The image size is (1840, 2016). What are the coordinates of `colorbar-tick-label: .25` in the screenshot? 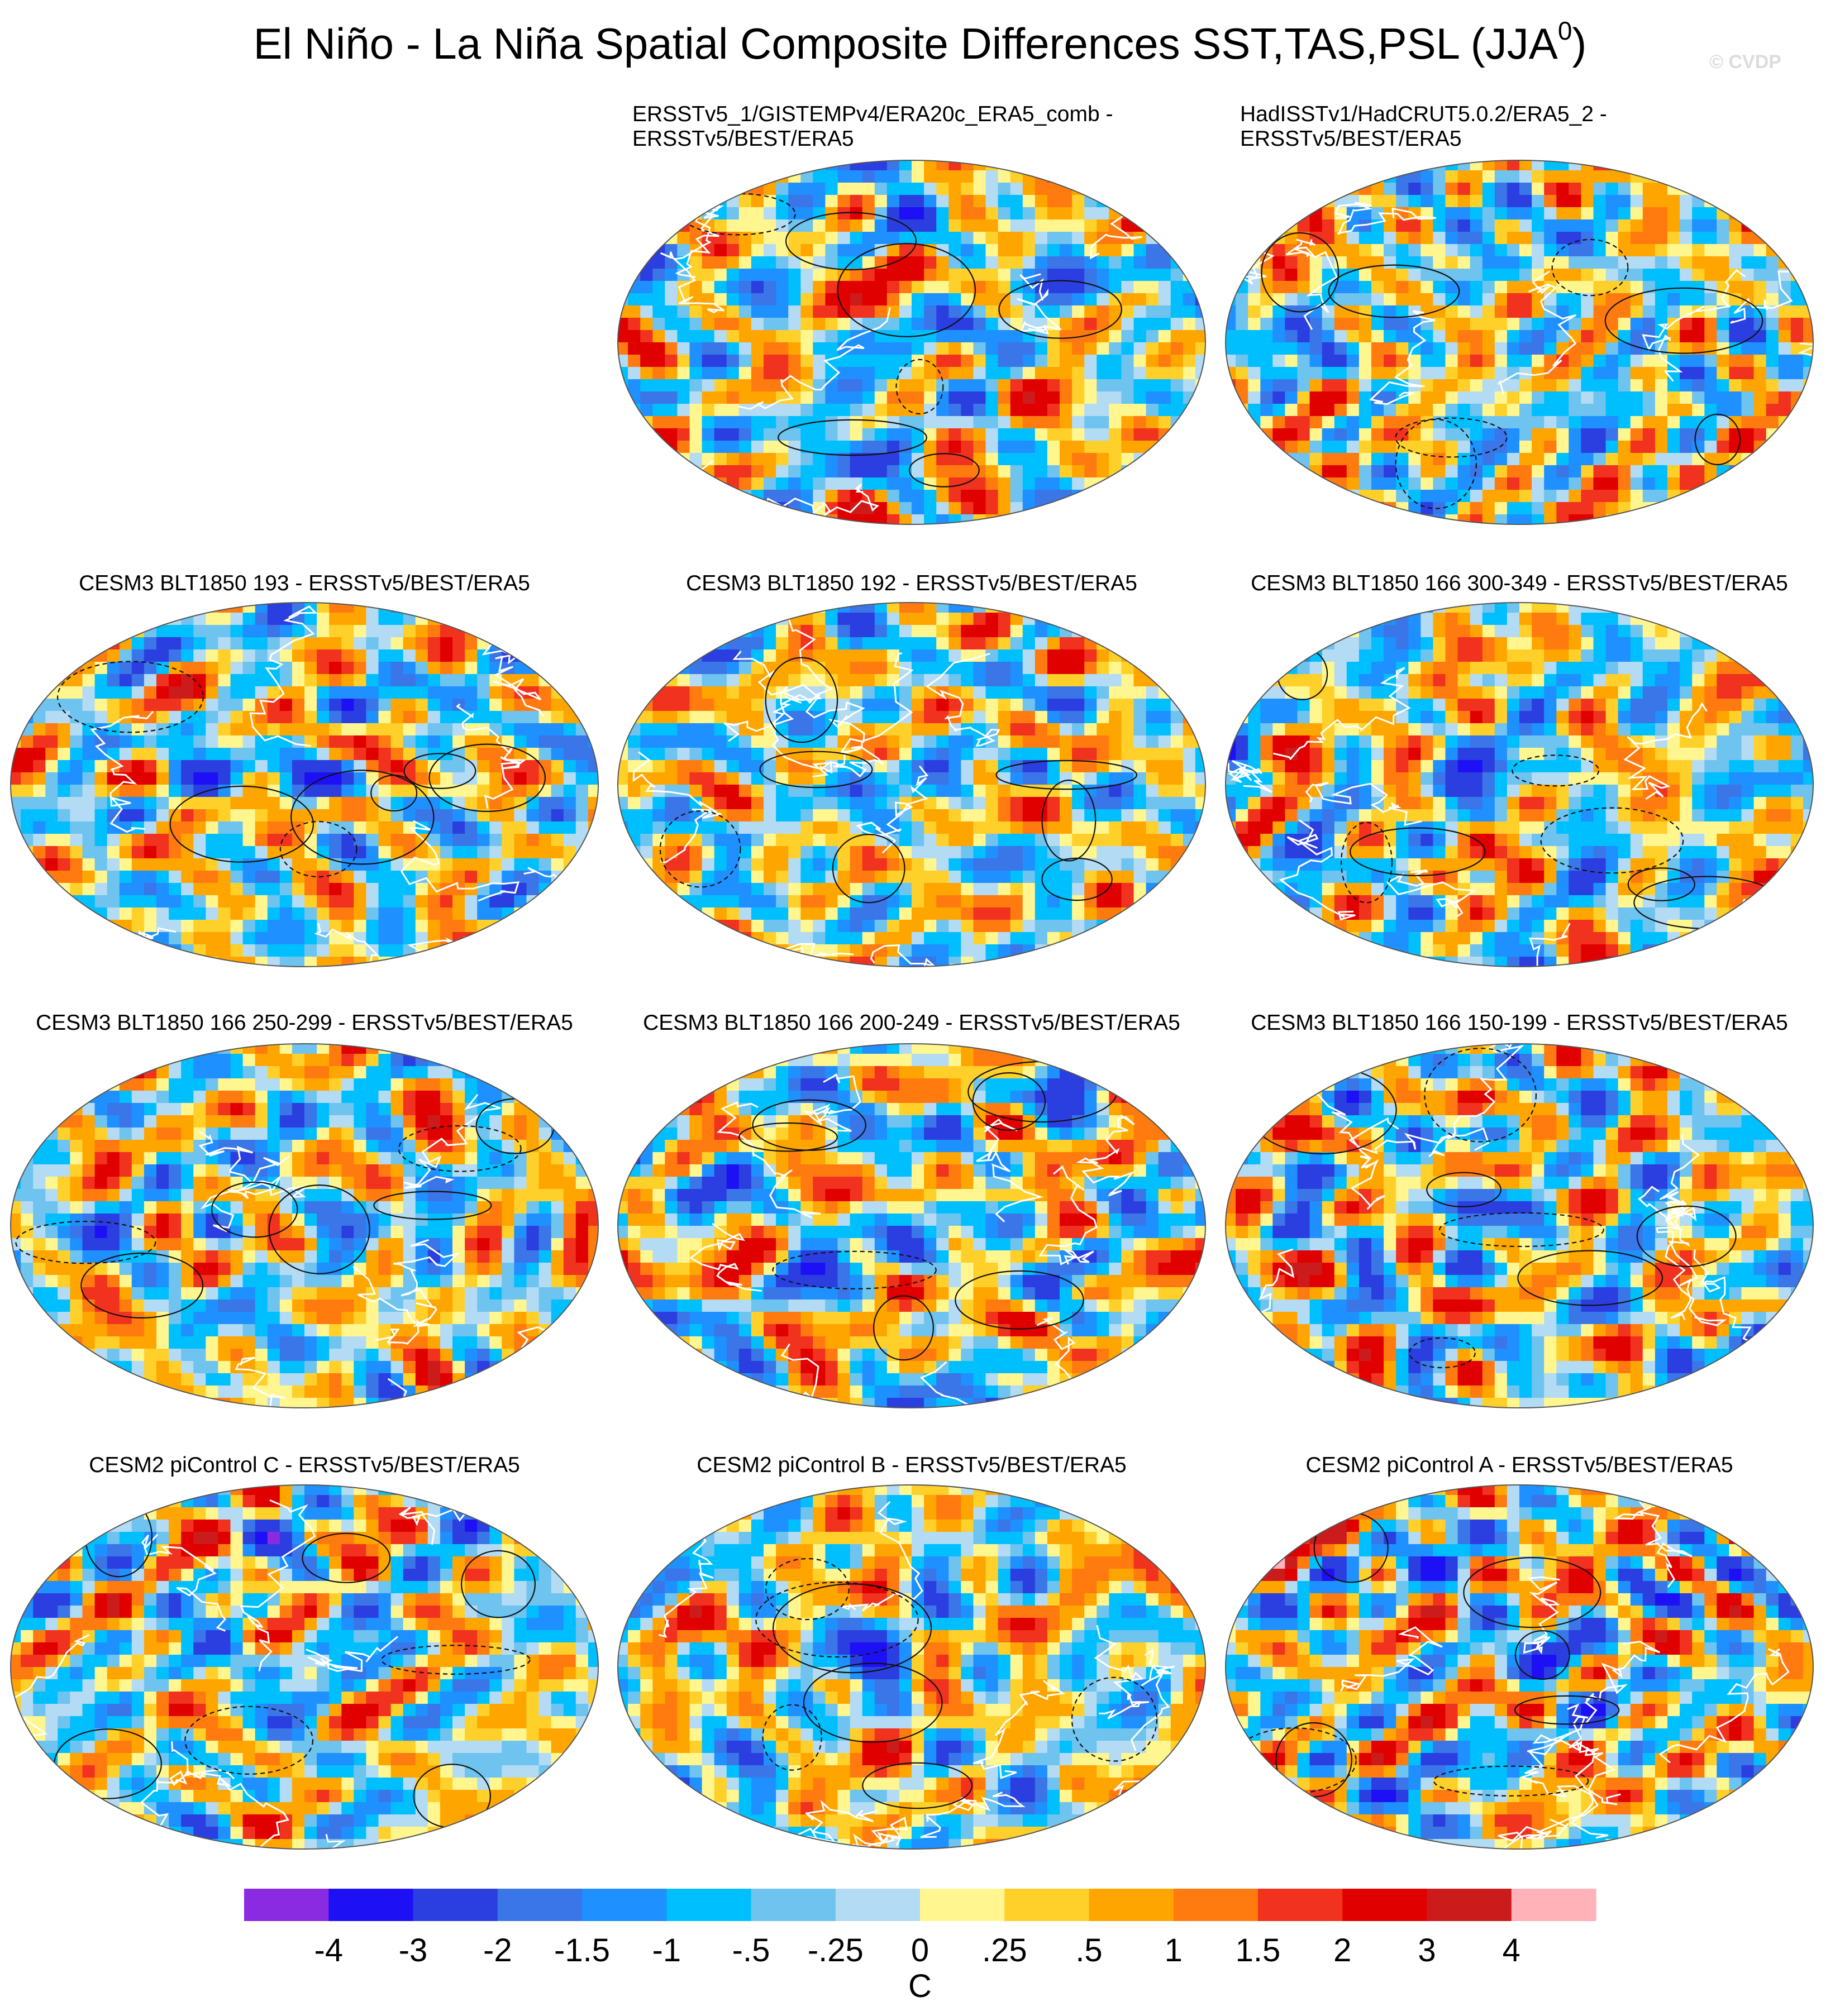 It's located at (1004, 1951).